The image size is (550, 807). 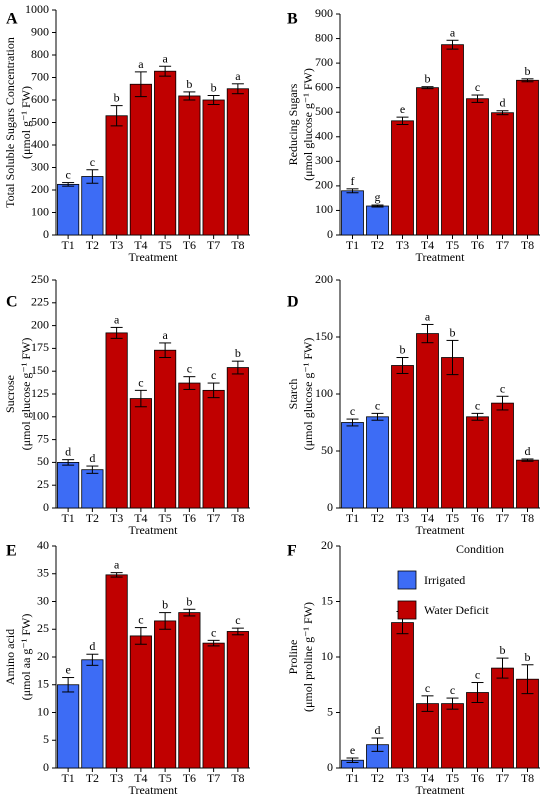 I want to click on significance-letter-a-0: c, so click(x=67, y=175).